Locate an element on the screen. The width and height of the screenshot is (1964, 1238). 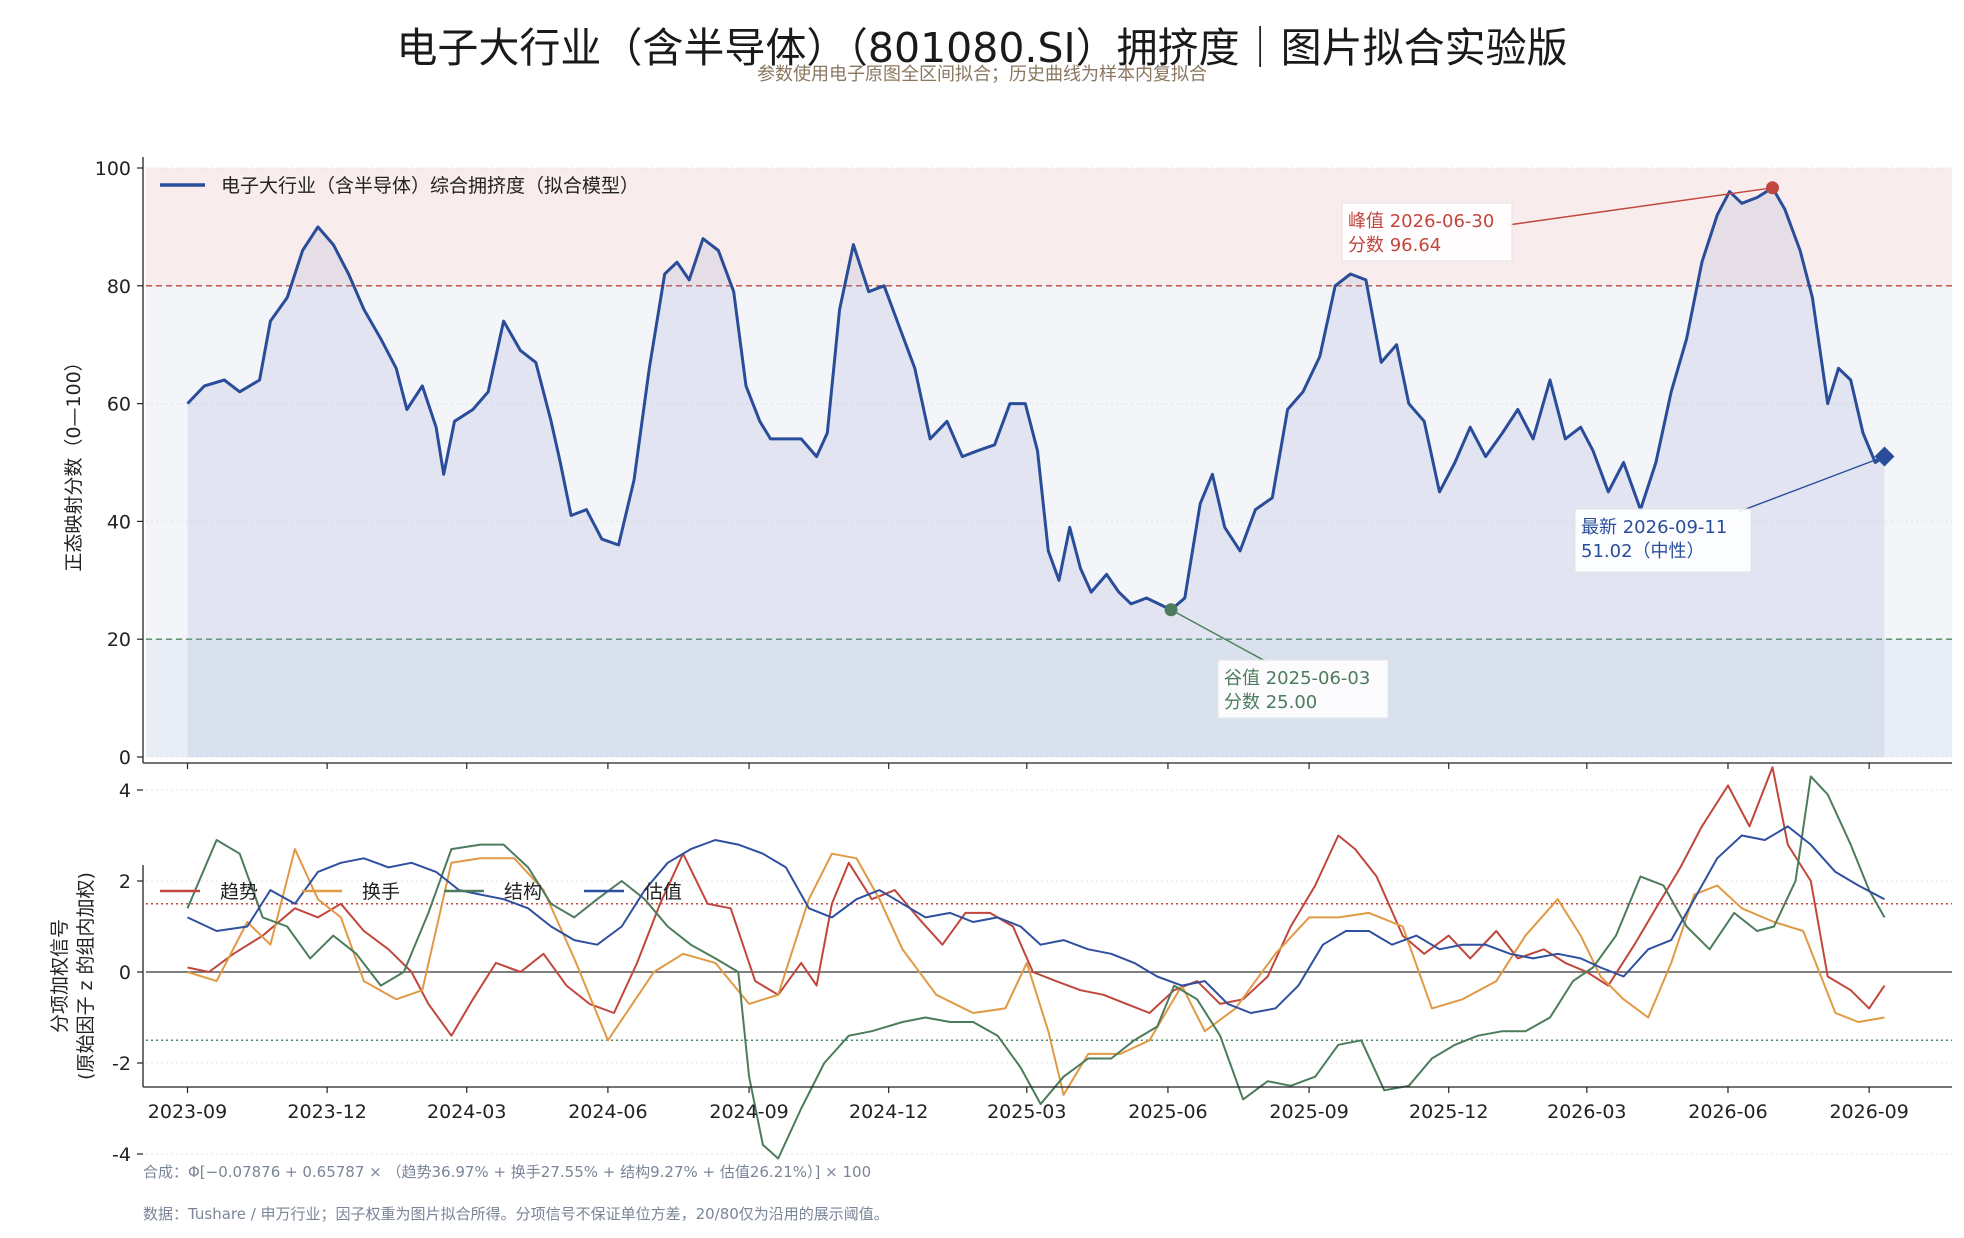
x-tick-label: 2024-12 is located at coordinates (888, 1112).